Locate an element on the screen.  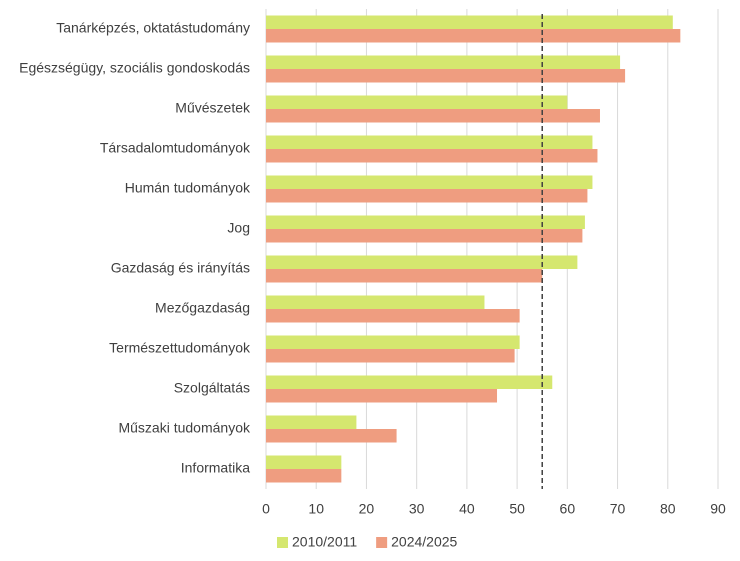
x-tick-label: 30 is located at coordinates (417, 509).